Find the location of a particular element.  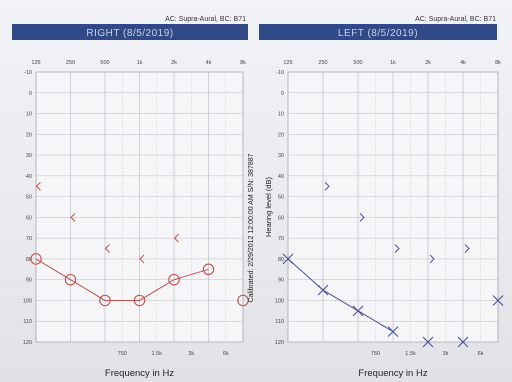

y-axis-label: Hearing level (dB) is located at coordinates (268, 206).